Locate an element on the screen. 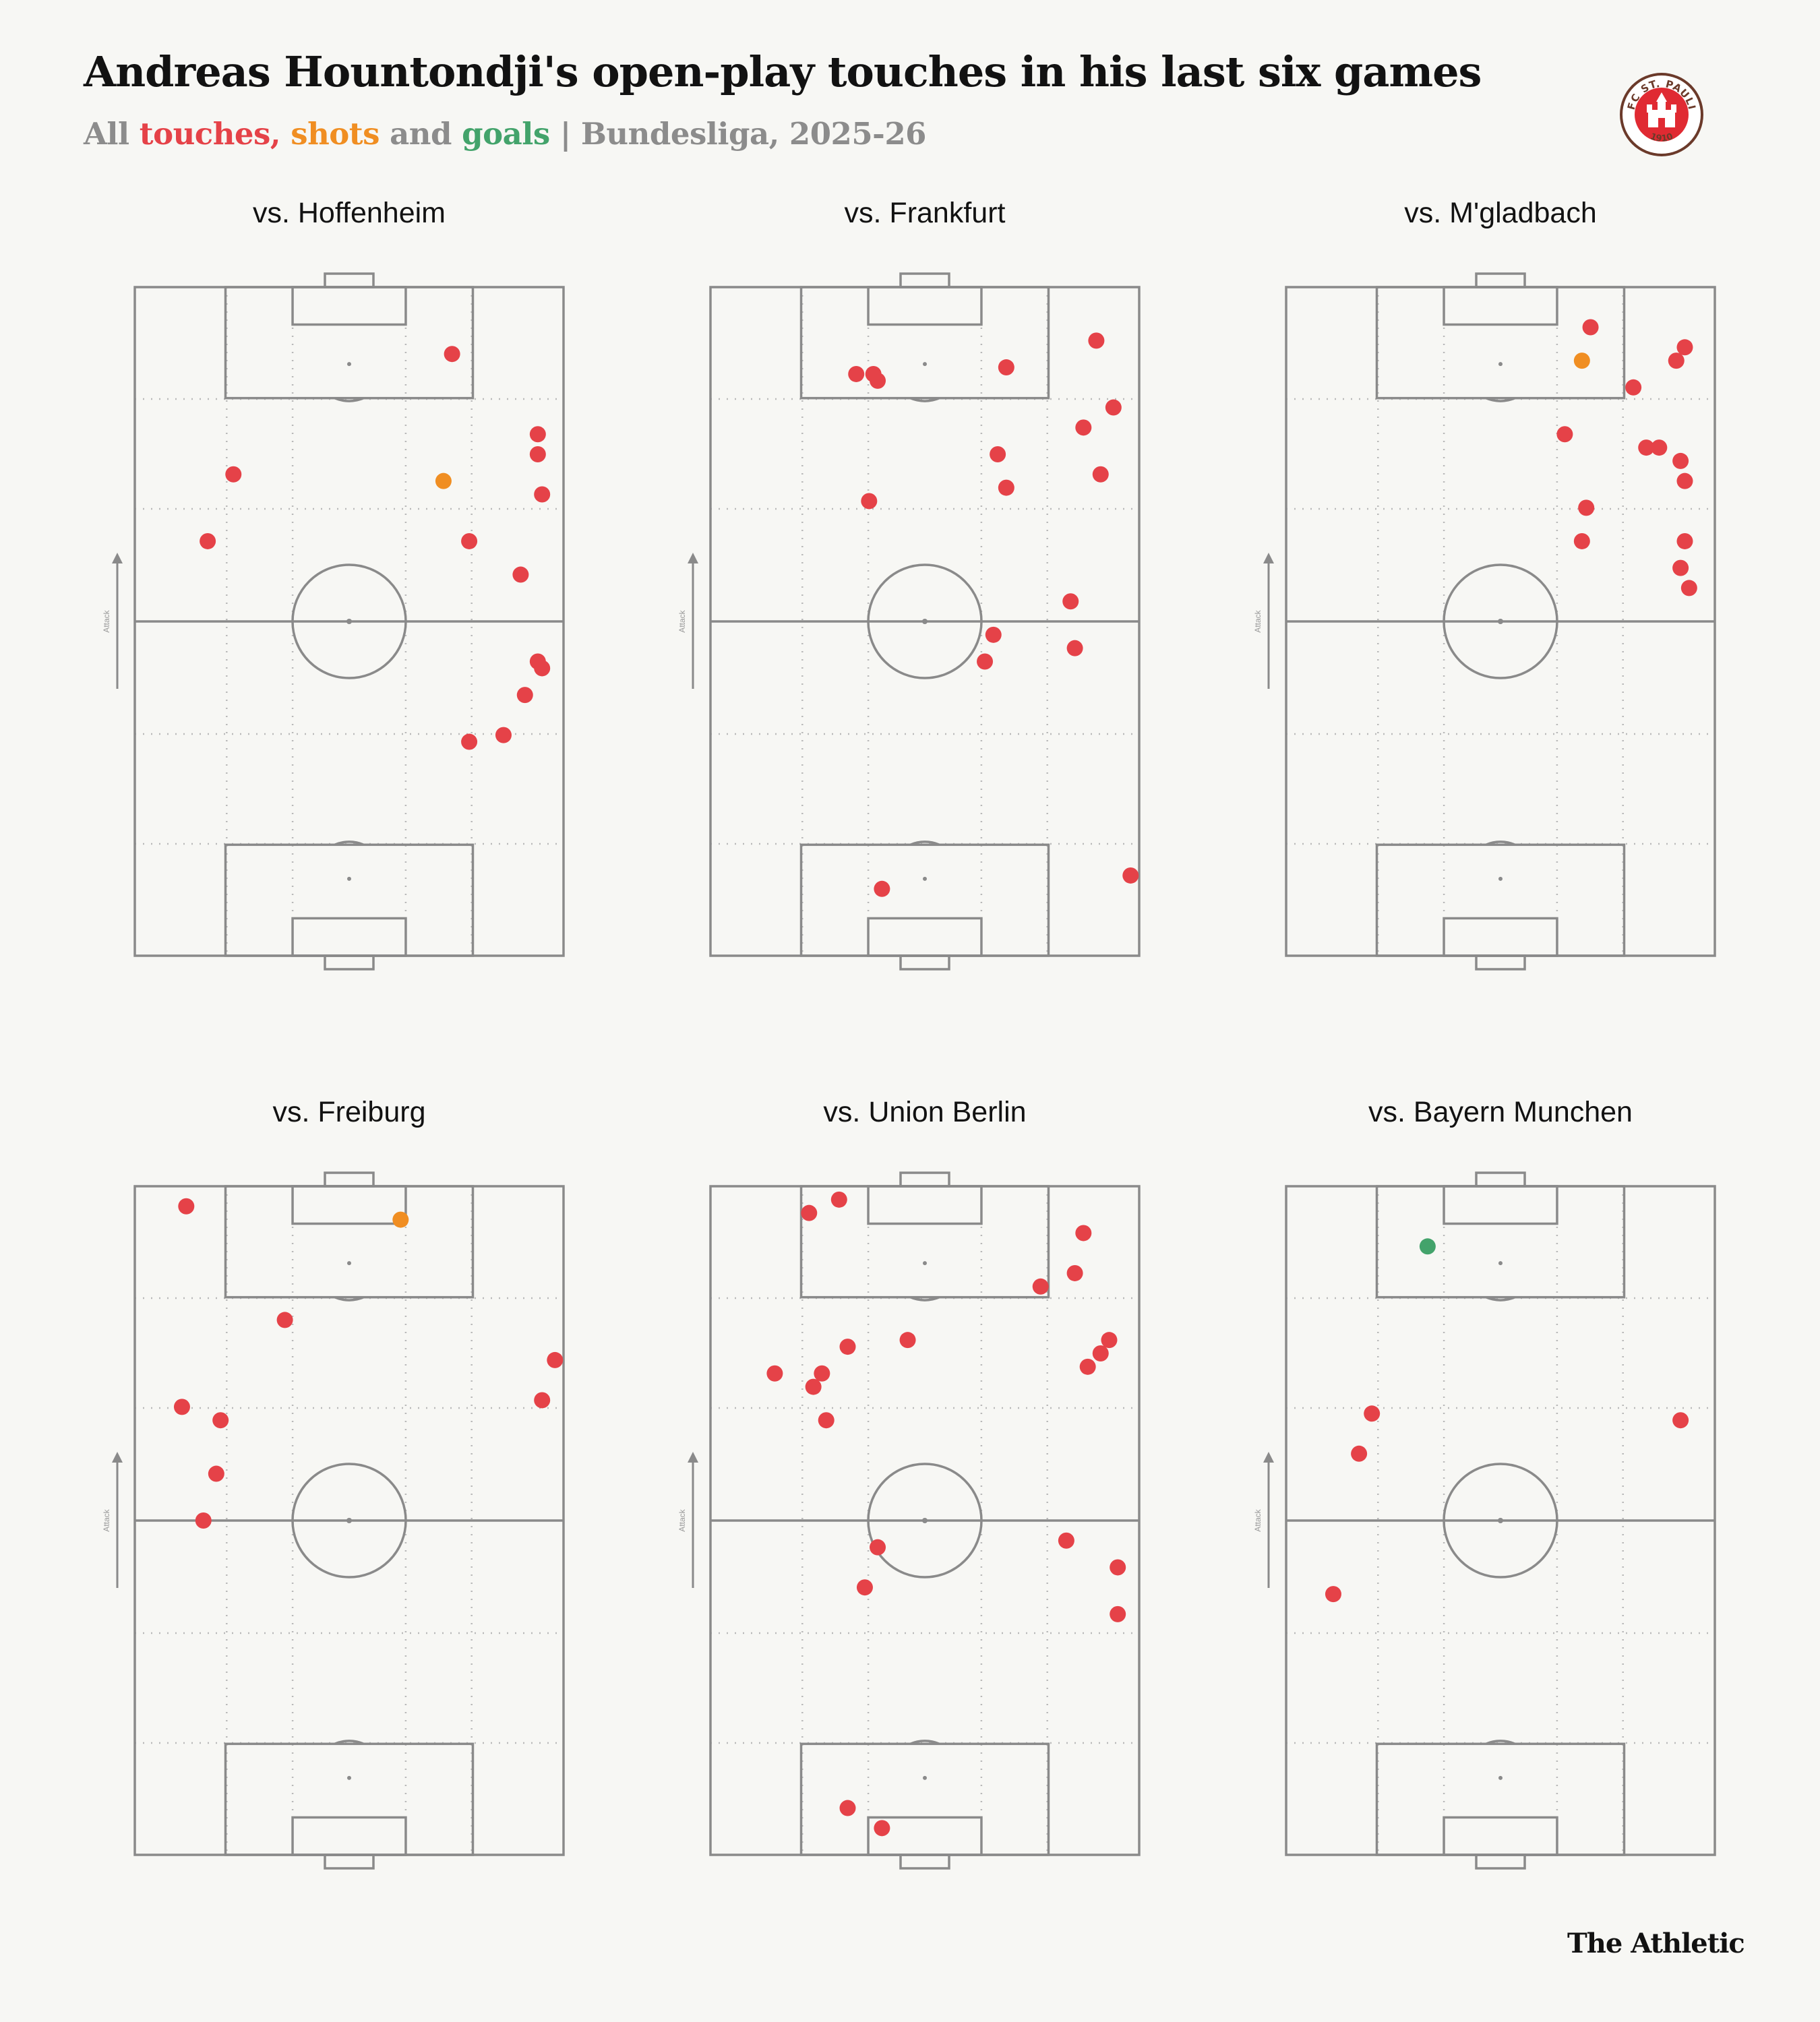  pitch-panel: Attack is located at coordinates (909, 1520).